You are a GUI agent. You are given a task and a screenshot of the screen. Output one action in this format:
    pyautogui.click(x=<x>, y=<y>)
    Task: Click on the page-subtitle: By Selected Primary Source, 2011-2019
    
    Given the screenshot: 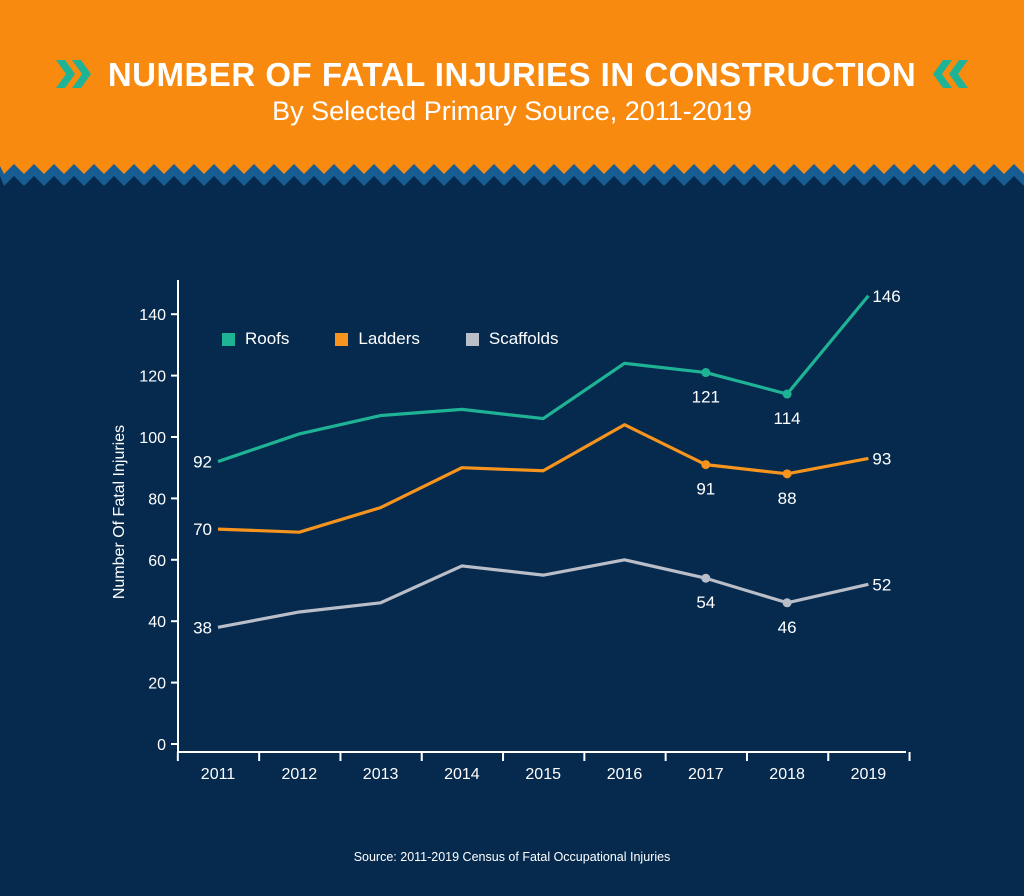 What is the action you would take?
    pyautogui.click(x=512, y=111)
    